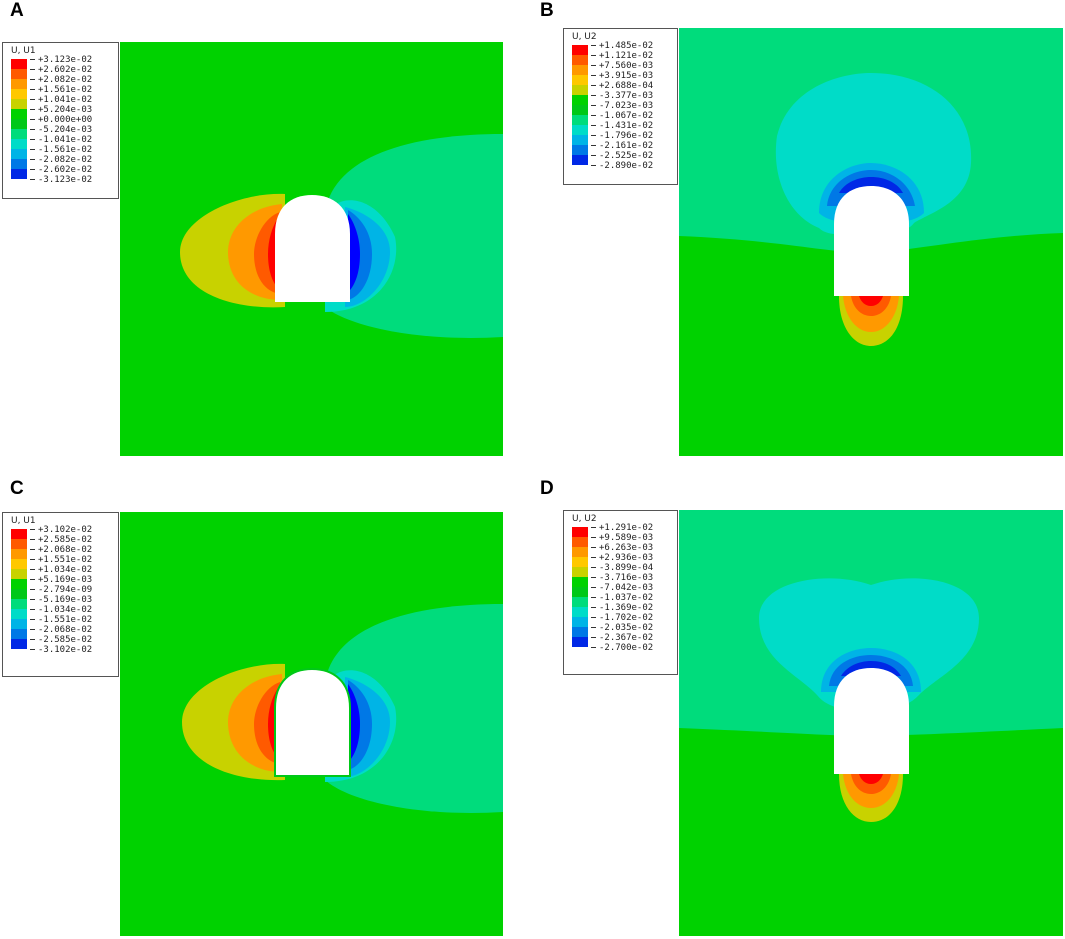 The height and width of the screenshot is (939, 1065). I want to click on legend-value: -2.525e-02, so click(622, 156).